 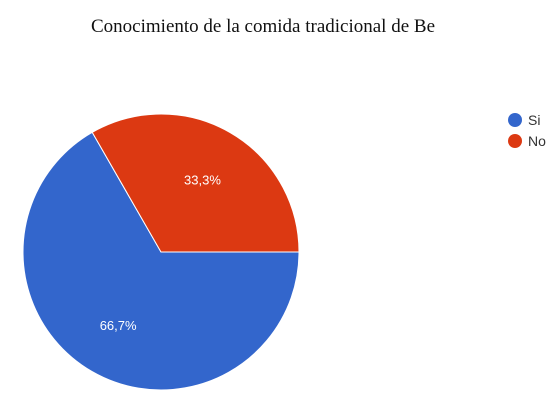 I want to click on legend-label-no: No, so click(x=537, y=141).